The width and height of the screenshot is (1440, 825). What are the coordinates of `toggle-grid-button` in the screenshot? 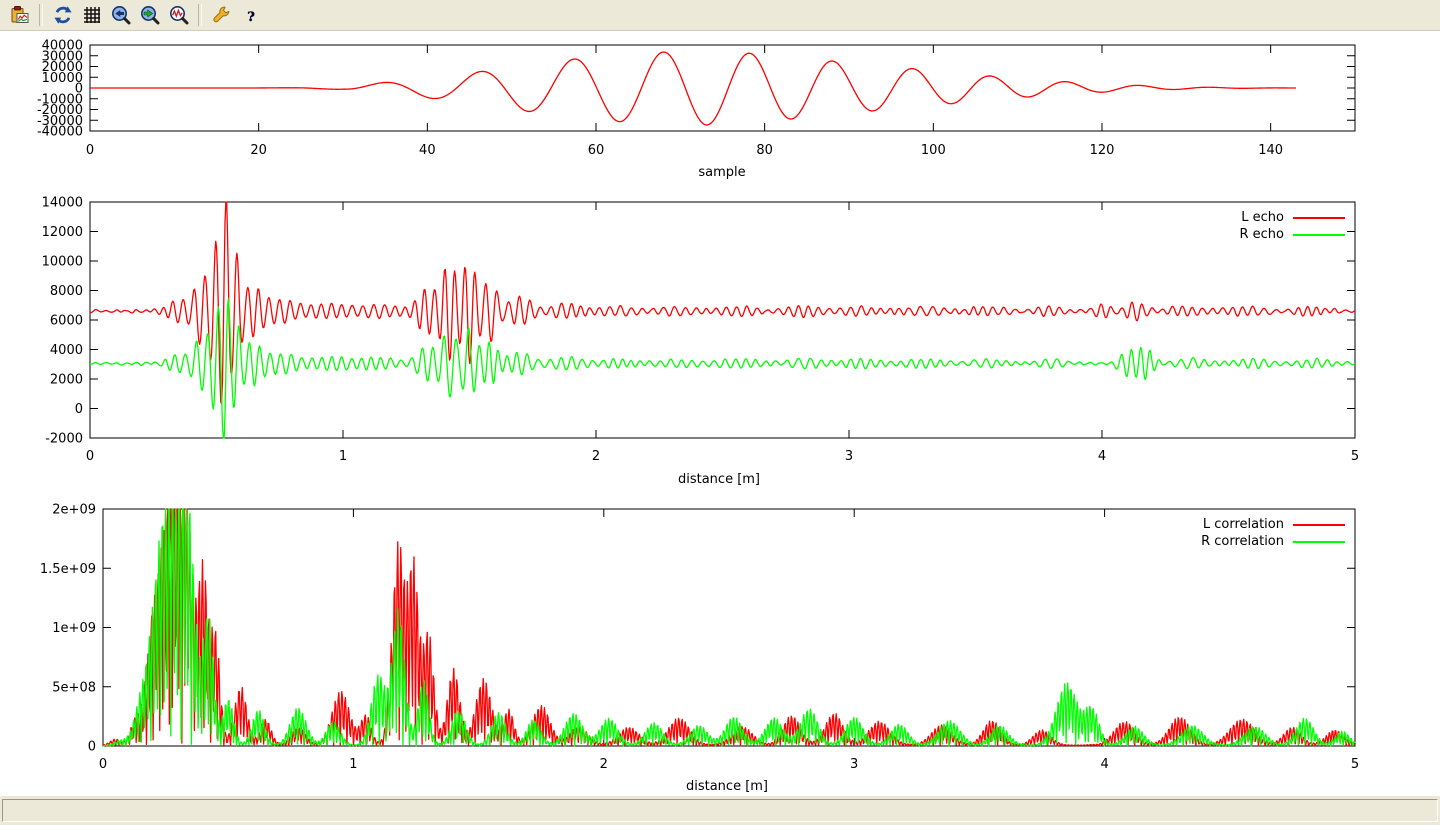 It's located at (91, 15).